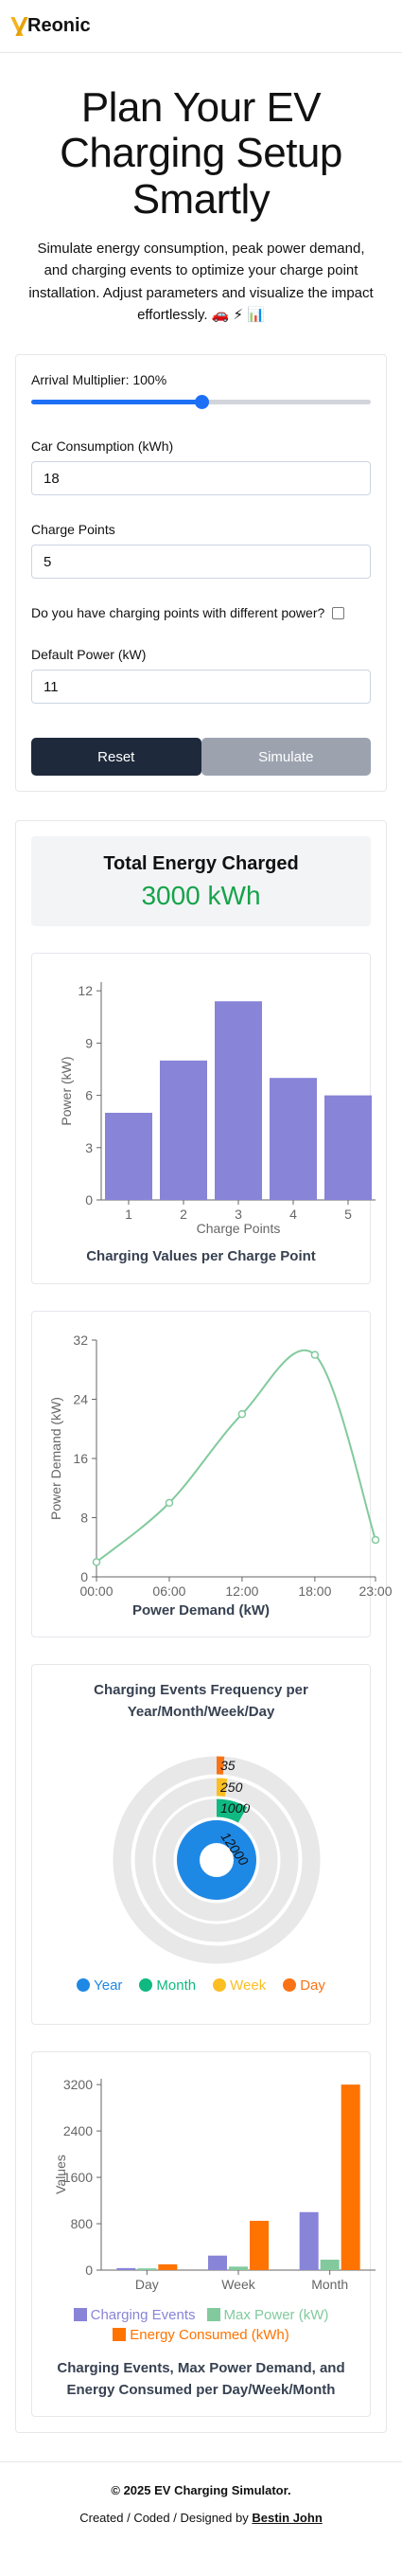 This screenshot has width=402, height=2576. I want to click on legend-item: Year, so click(99, 1985).